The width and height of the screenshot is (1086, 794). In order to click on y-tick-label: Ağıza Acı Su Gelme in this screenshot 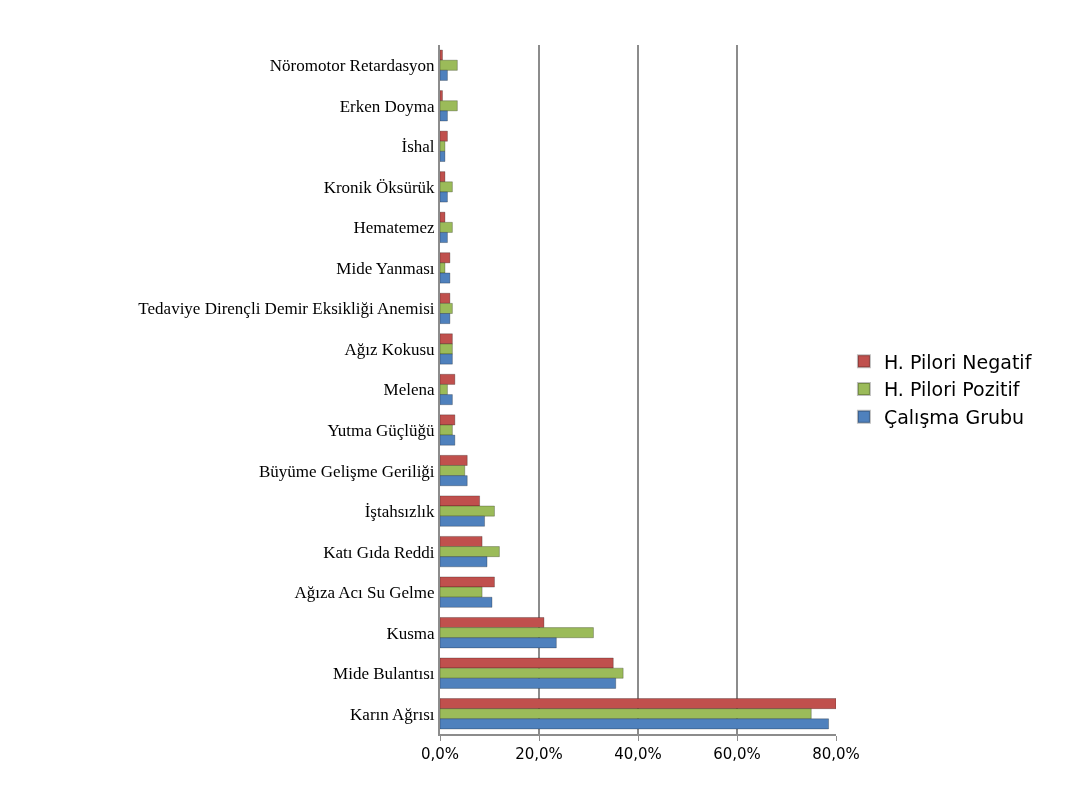, I will do `click(364, 593)`.